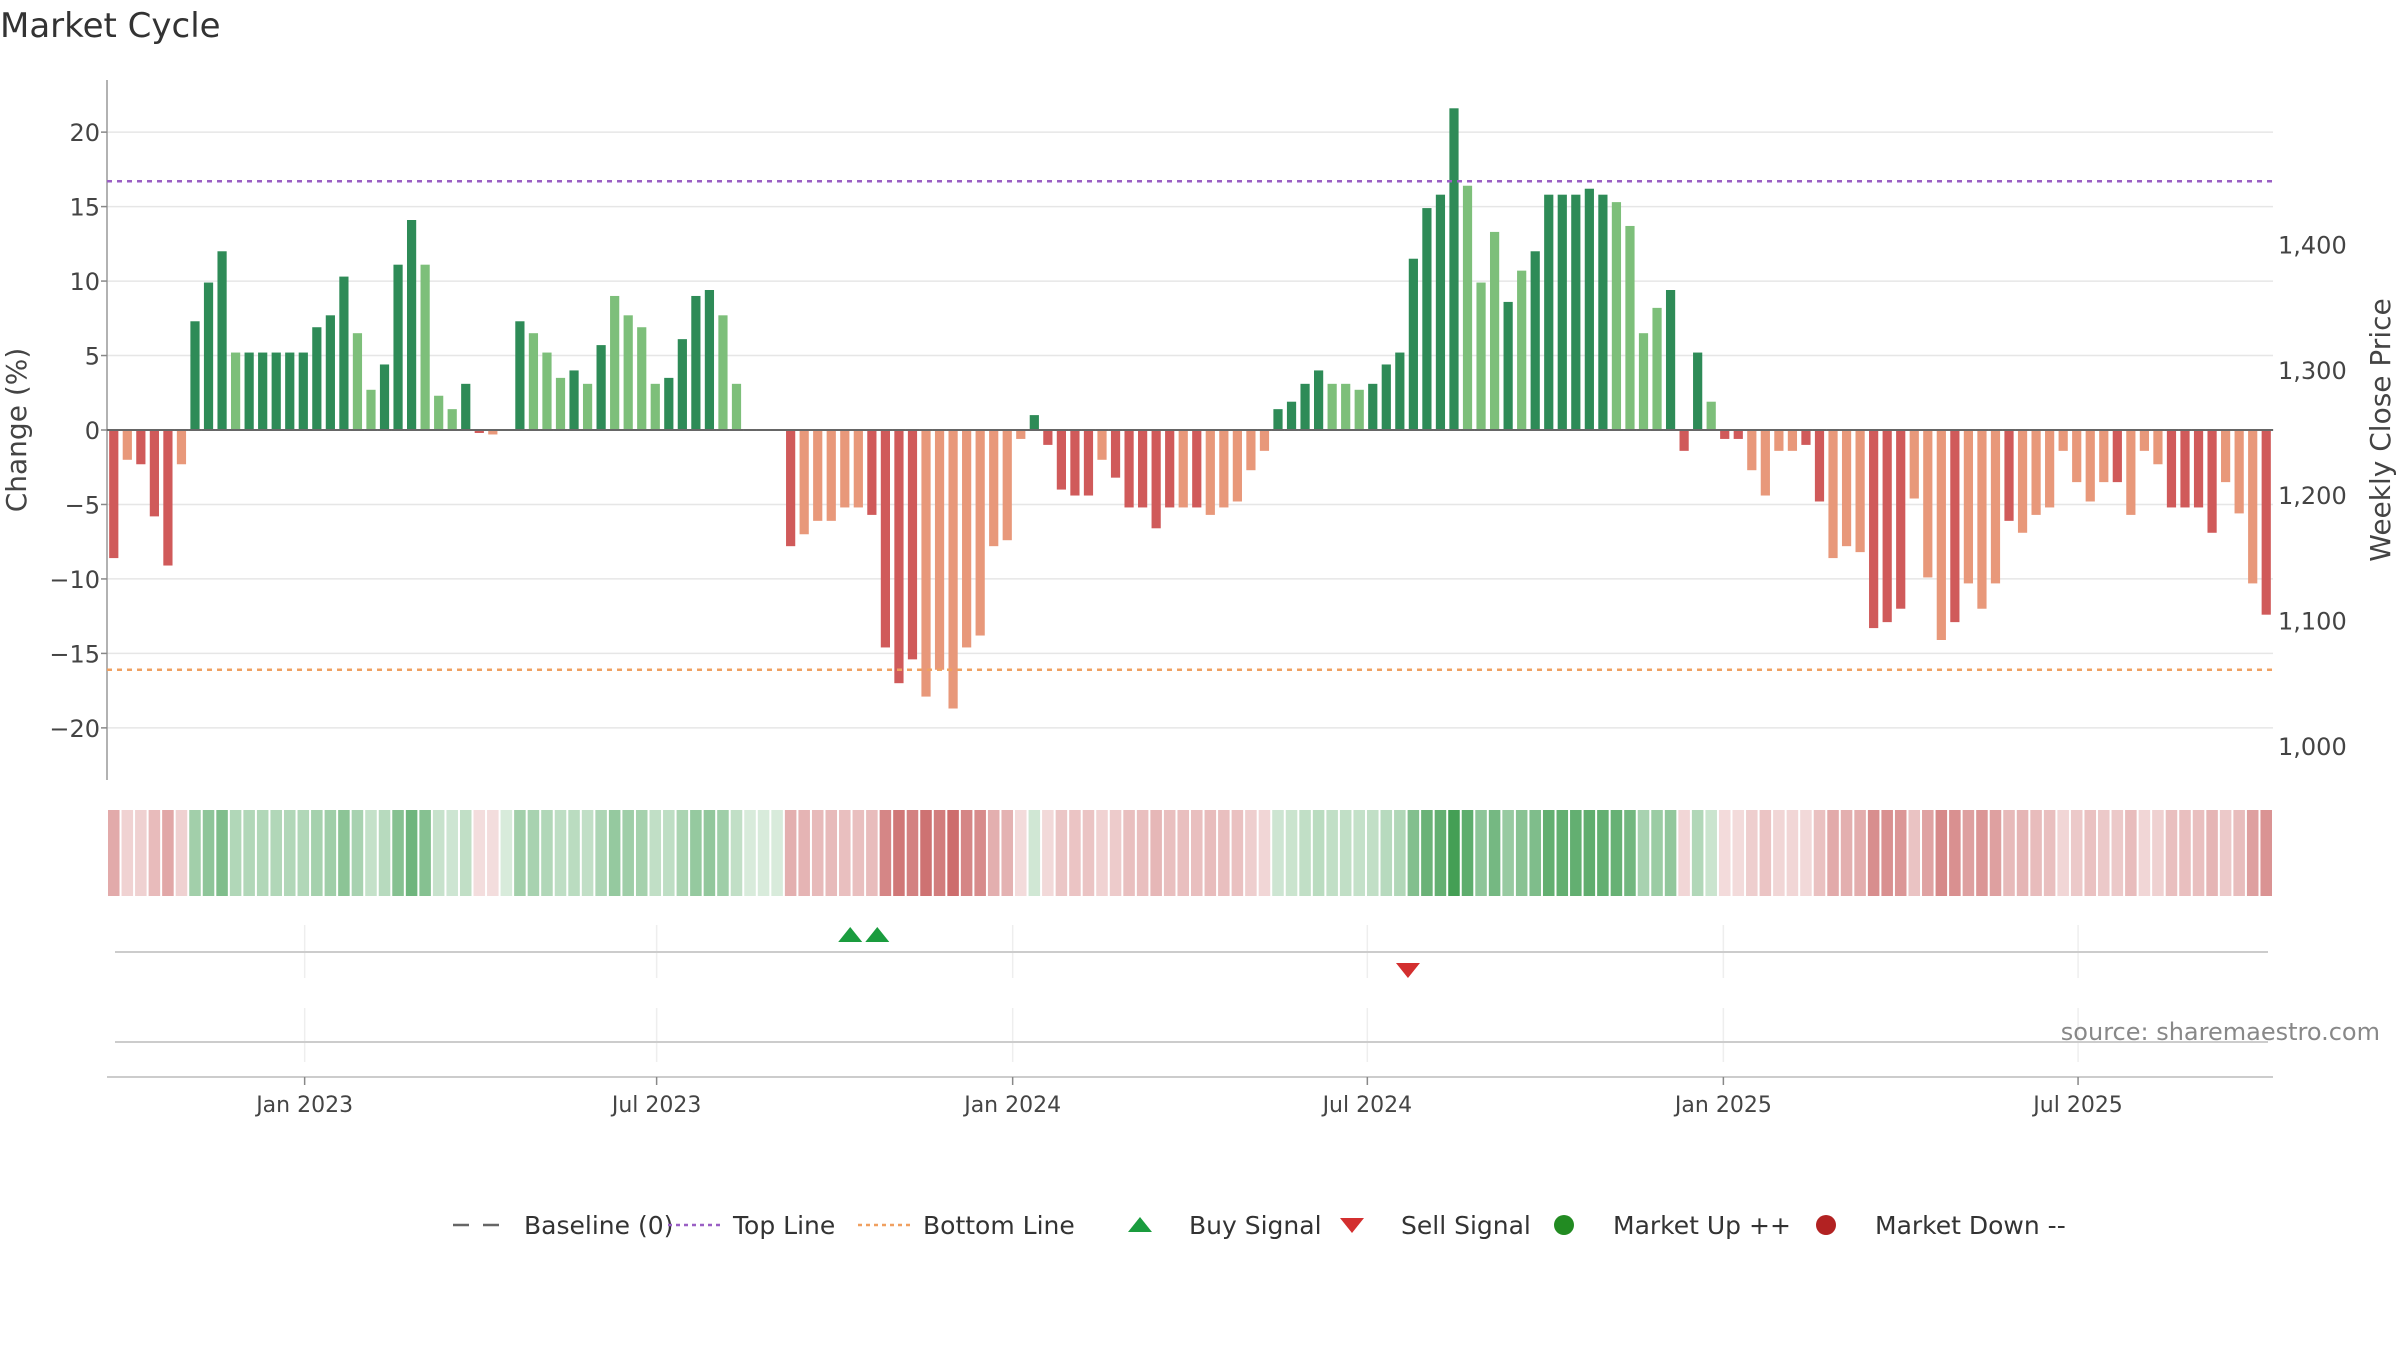  I want to click on legend-label: Buy Signal, so click(1255, 1225).